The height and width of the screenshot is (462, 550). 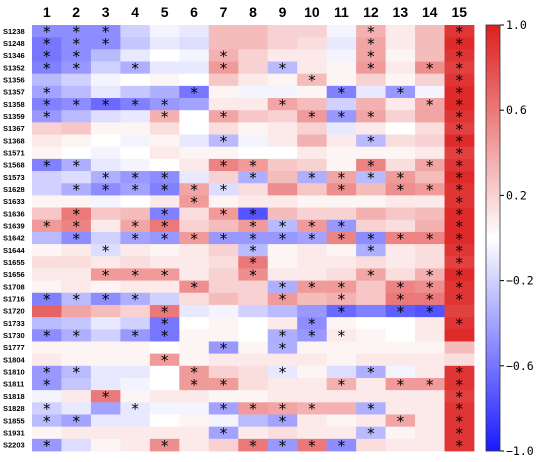 I want to click on row-label: S1720, so click(x=14, y=311).